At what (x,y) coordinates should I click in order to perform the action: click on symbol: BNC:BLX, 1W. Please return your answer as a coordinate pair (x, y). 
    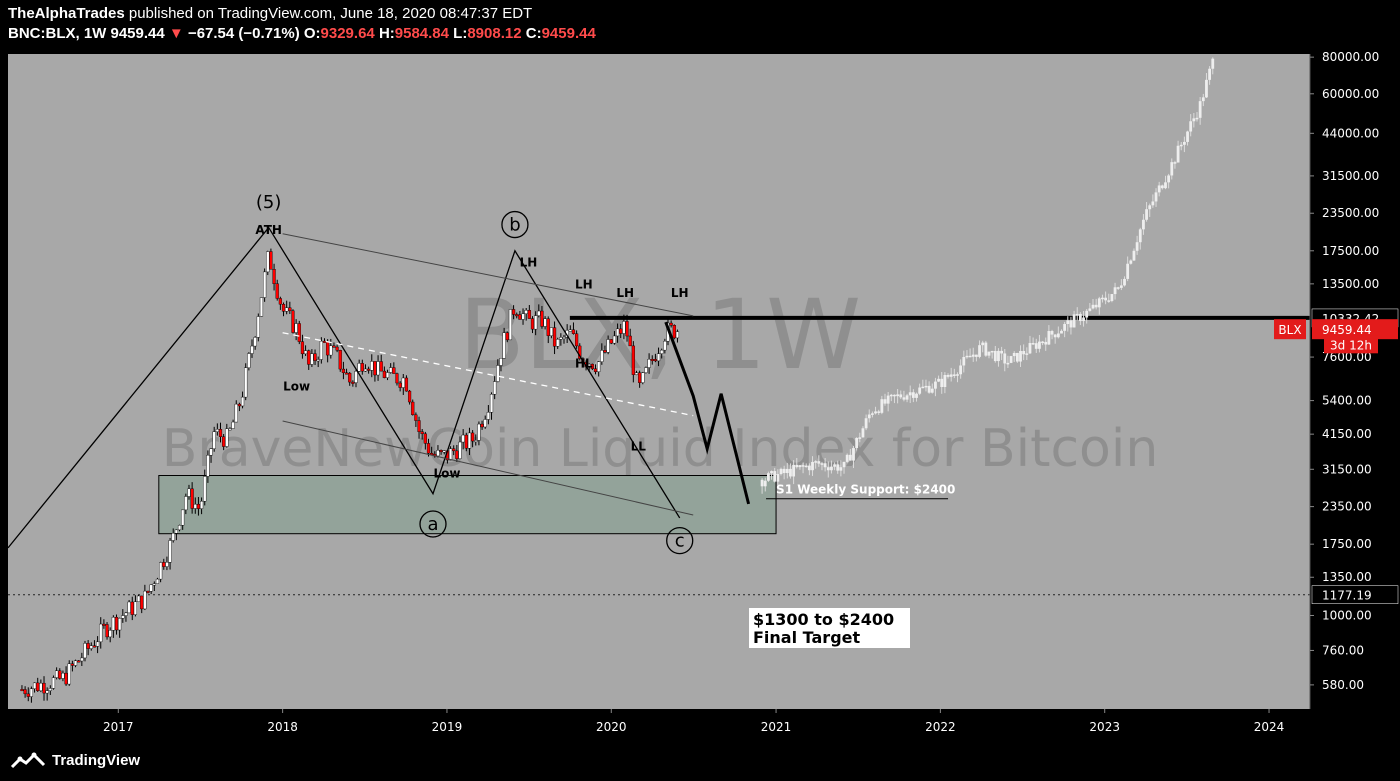
    Looking at the image, I should click on (57, 33).